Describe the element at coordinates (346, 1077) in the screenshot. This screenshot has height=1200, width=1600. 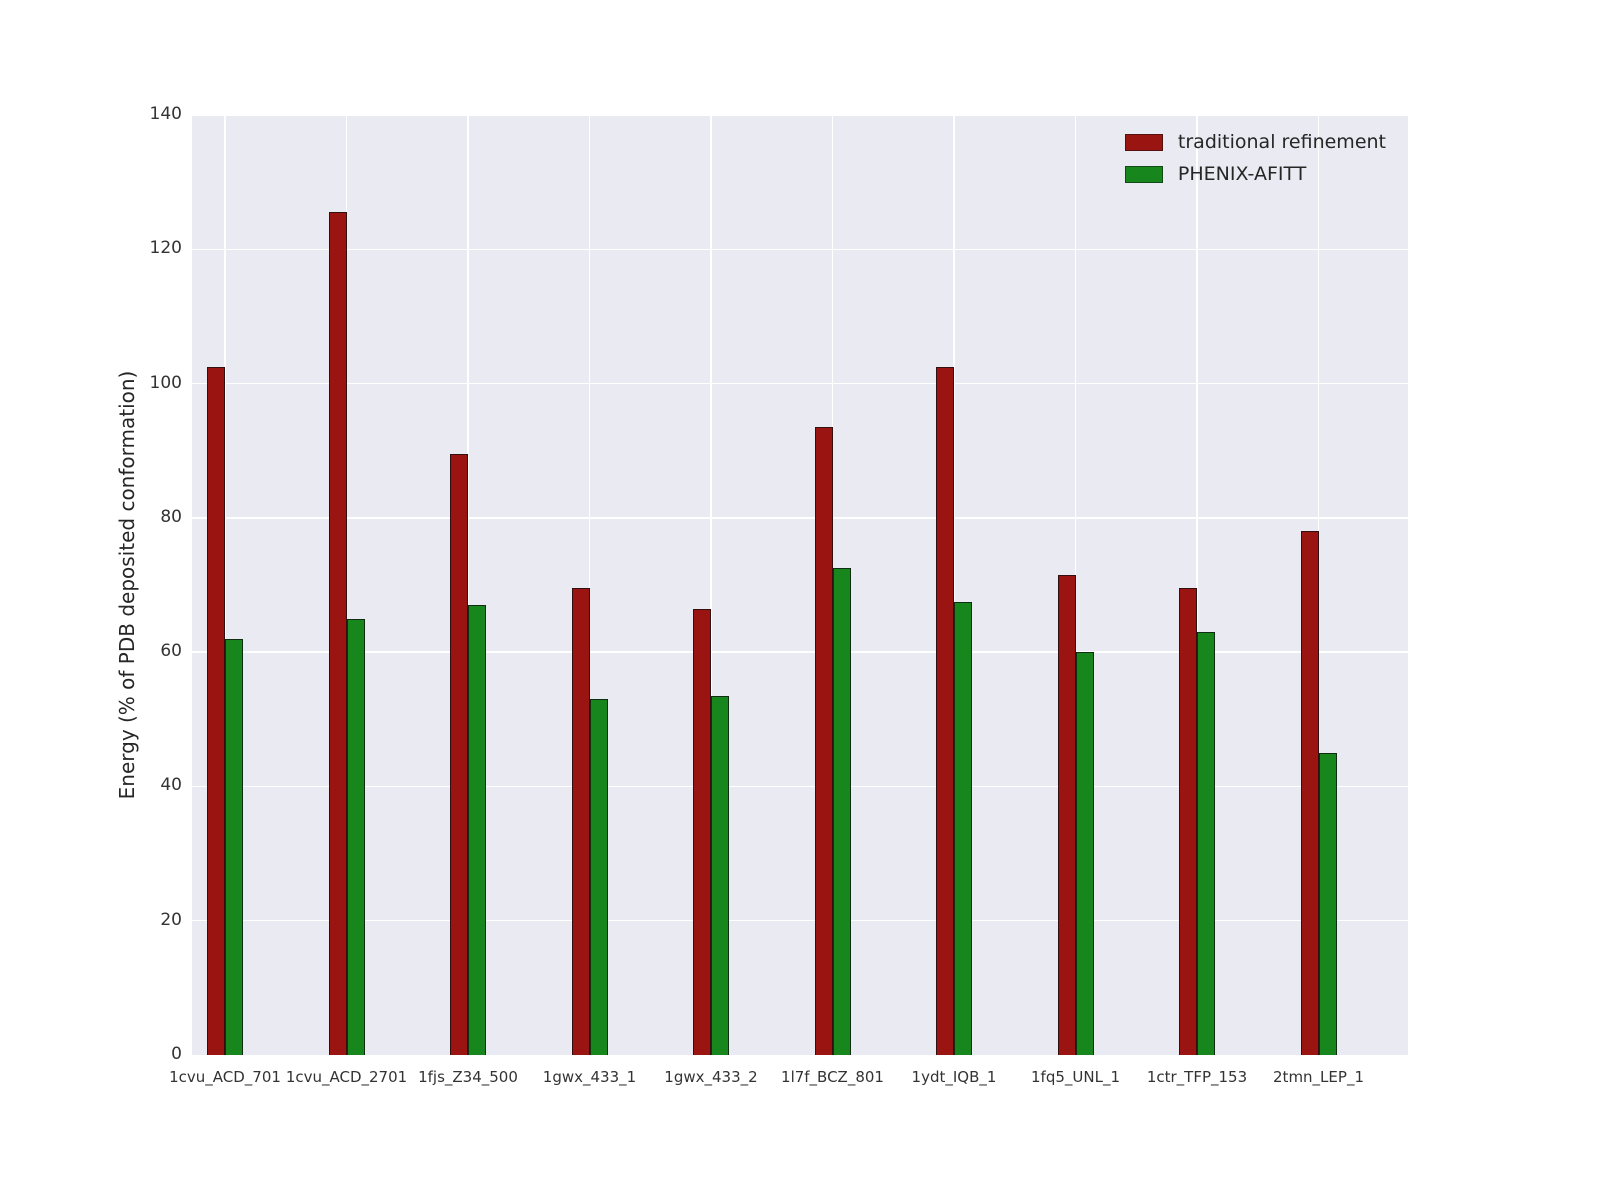
I see `x-tick-label: 1cvu_ACD_2701` at that location.